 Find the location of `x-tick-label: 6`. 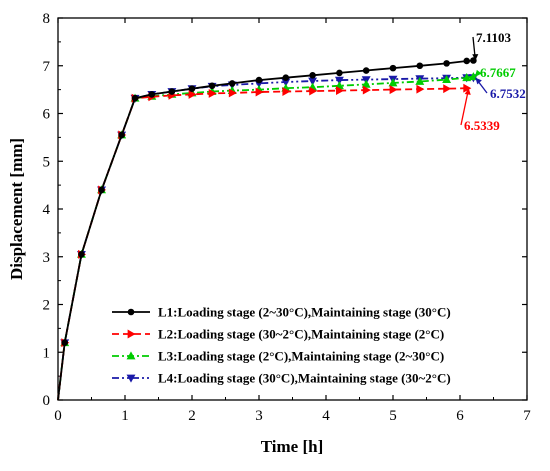

x-tick-label: 6 is located at coordinates (460, 416).